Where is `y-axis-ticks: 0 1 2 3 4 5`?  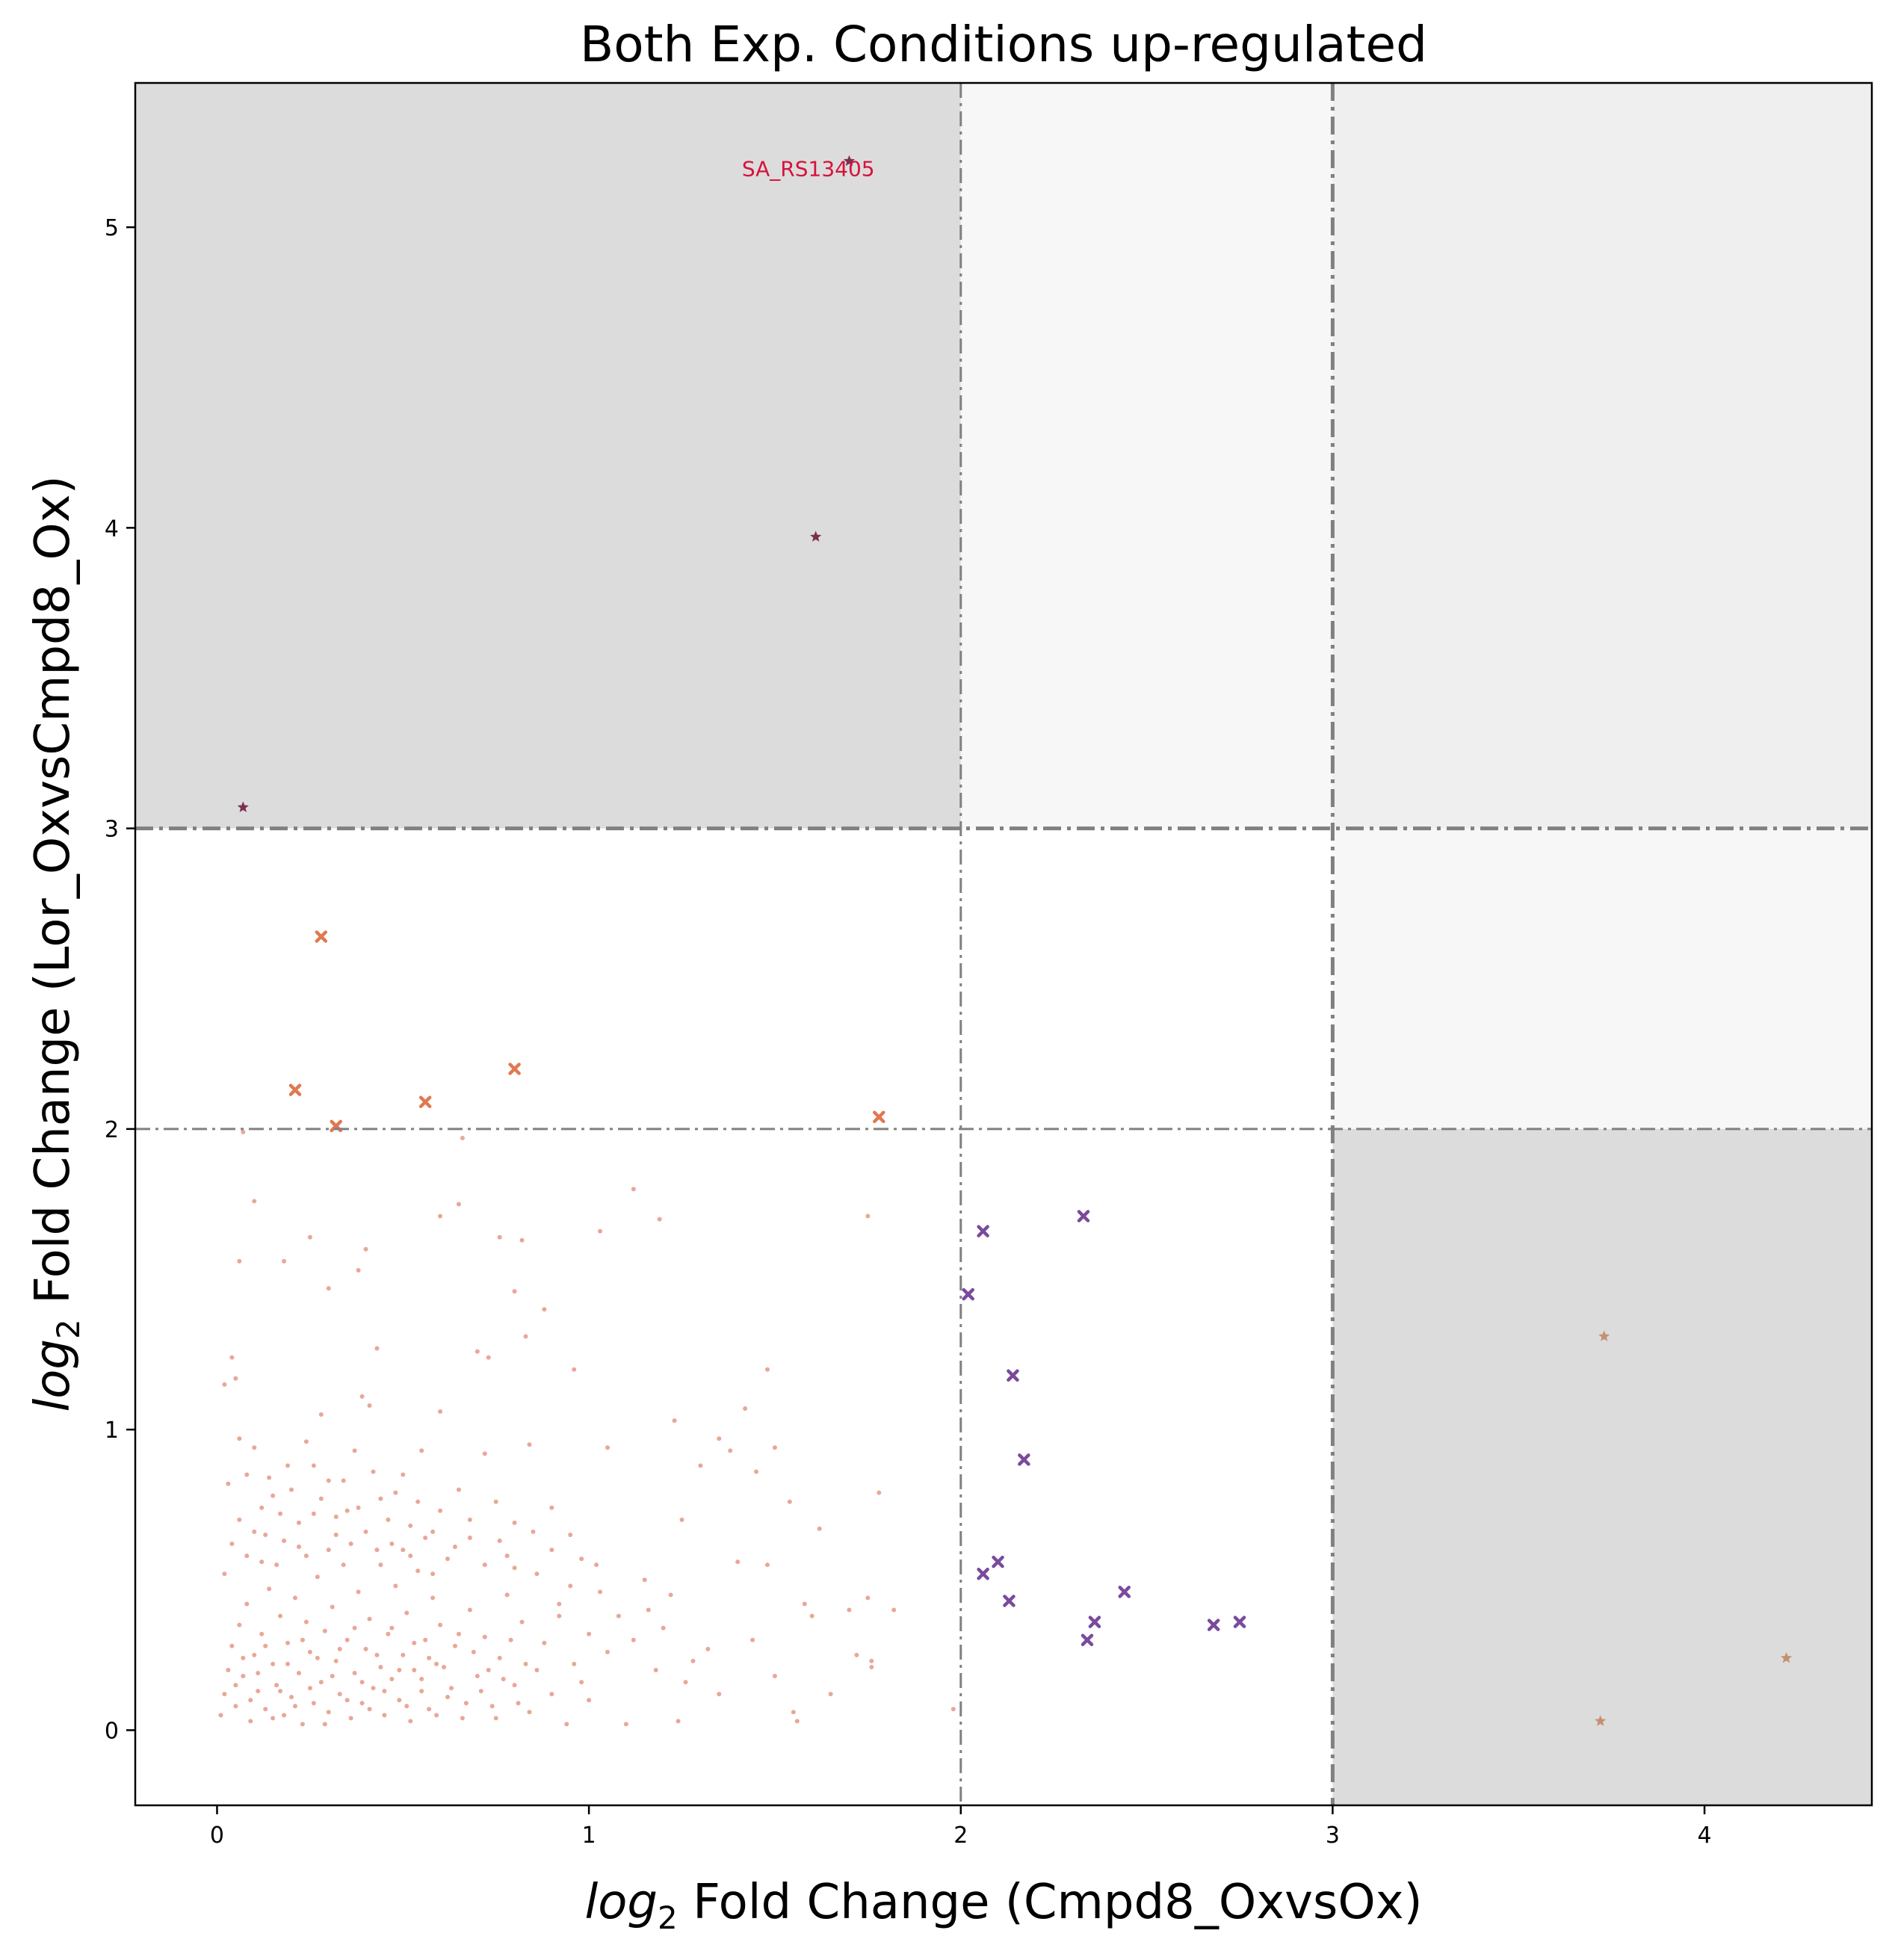
y-axis-ticks: 0 1 2 3 4 5 is located at coordinates (120, 979).